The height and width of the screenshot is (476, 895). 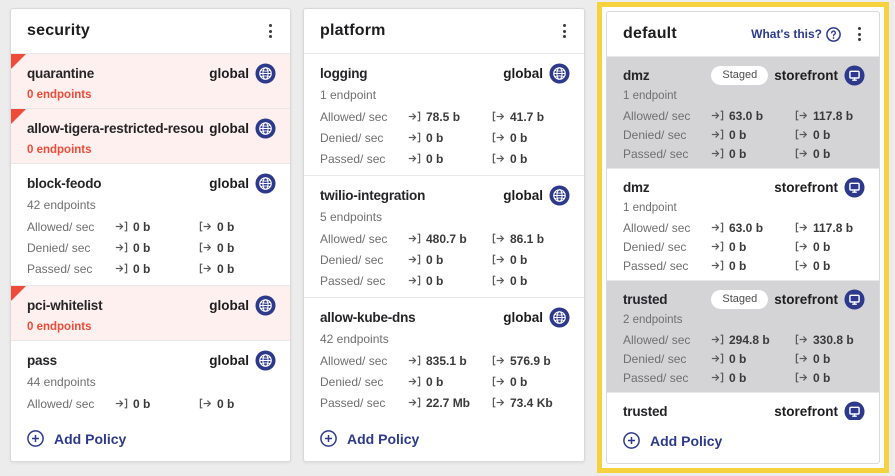 What do you see at coordinates (523, 317) in the screenshot?
I see `policy-scope: global` at bounding box center [523, 317].